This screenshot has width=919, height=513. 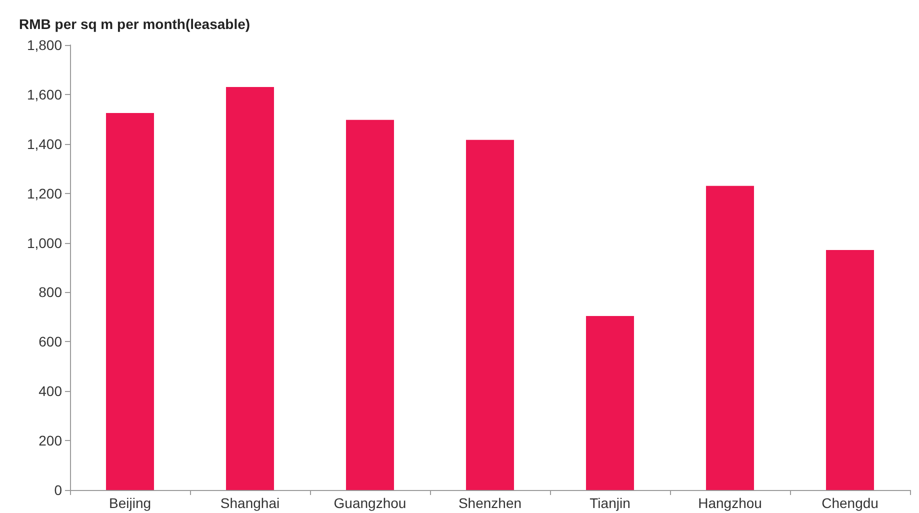 I want to click on y-tick-label: 800, so click(x=50, y=292).